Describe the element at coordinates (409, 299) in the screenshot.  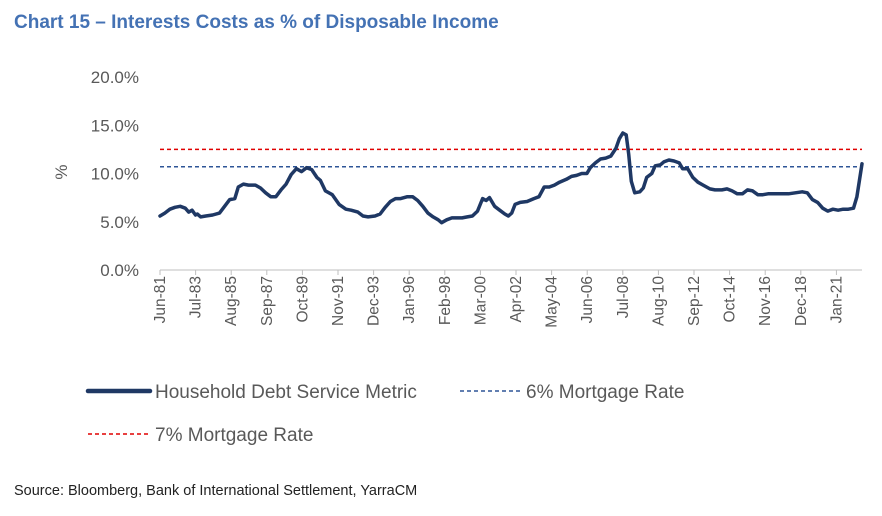
I see `x-tick-label: Jan-96` at that location.